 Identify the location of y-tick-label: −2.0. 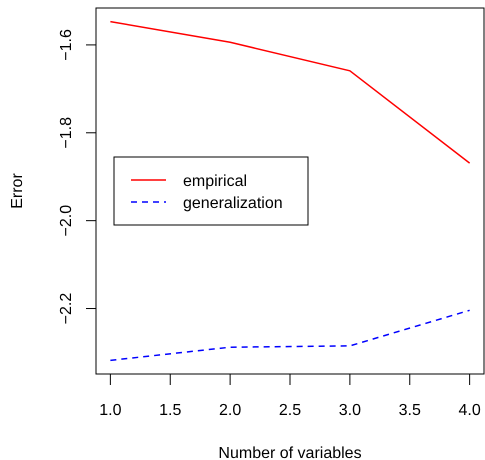
(66, 220).